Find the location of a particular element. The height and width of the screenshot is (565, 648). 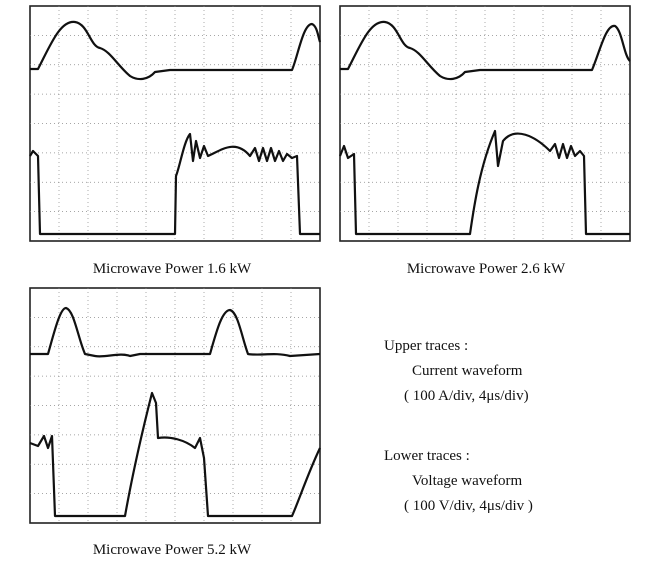

panel-caption: Microwave Power 5.2 kW is located at coordinates (172, 550).